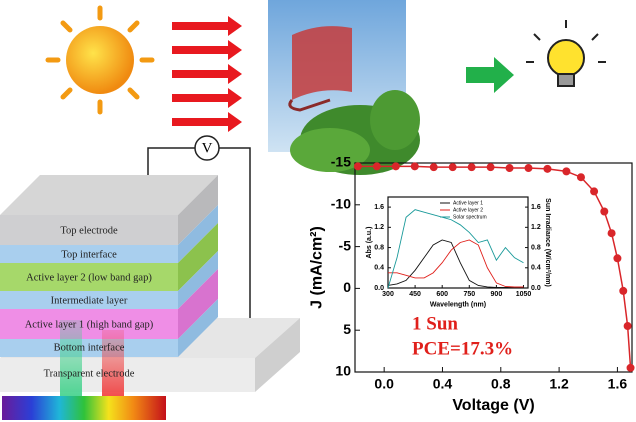  What do you see at coordinates (84, 408) in the screenshot?
I see `spectrum-bar` at bounding box center [84, 408].